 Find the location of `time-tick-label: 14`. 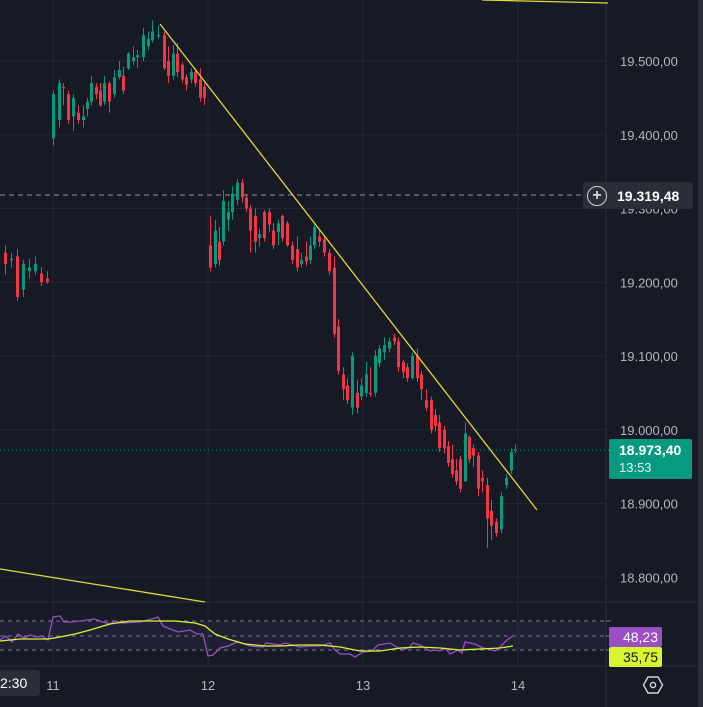

time-tick-label: 14 is located at coordinates (518, 685).